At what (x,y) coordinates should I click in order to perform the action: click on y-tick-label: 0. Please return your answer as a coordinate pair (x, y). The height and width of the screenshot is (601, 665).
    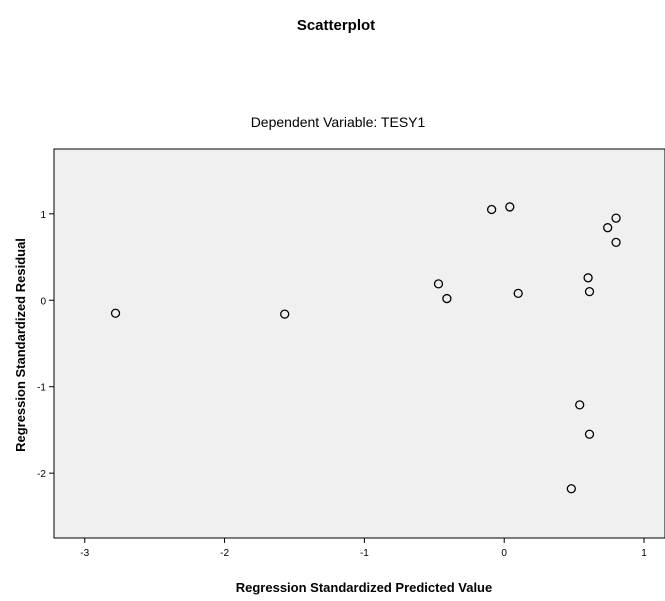
    Looking at the image, I should click on (43, 301).